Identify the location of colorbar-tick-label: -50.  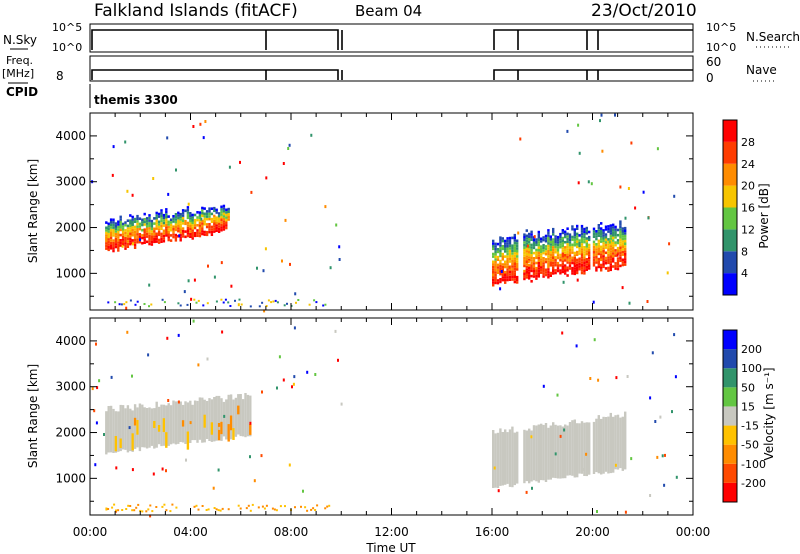
(750, 445).